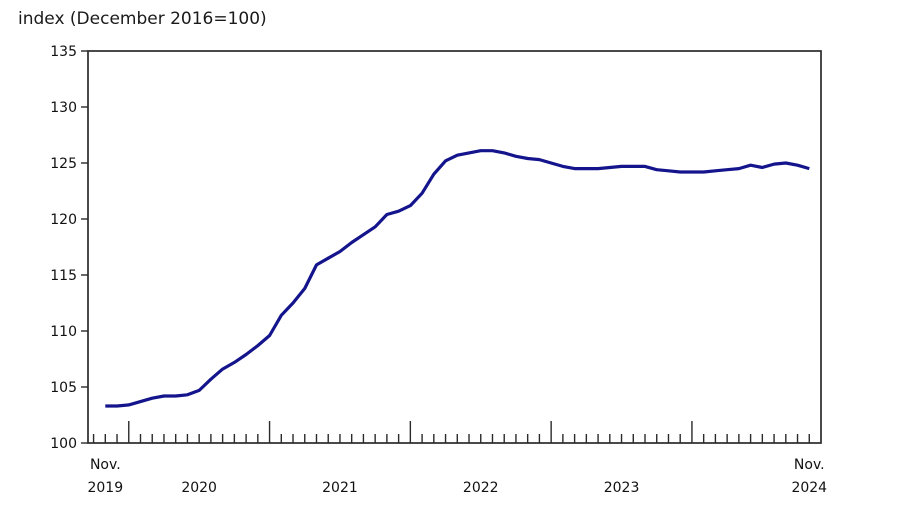 This screenshot has height=511, width=898. Describe the element at coordinates (340, 488) in the screenshot. I see `x-axis-year-label: 2021` at that location.